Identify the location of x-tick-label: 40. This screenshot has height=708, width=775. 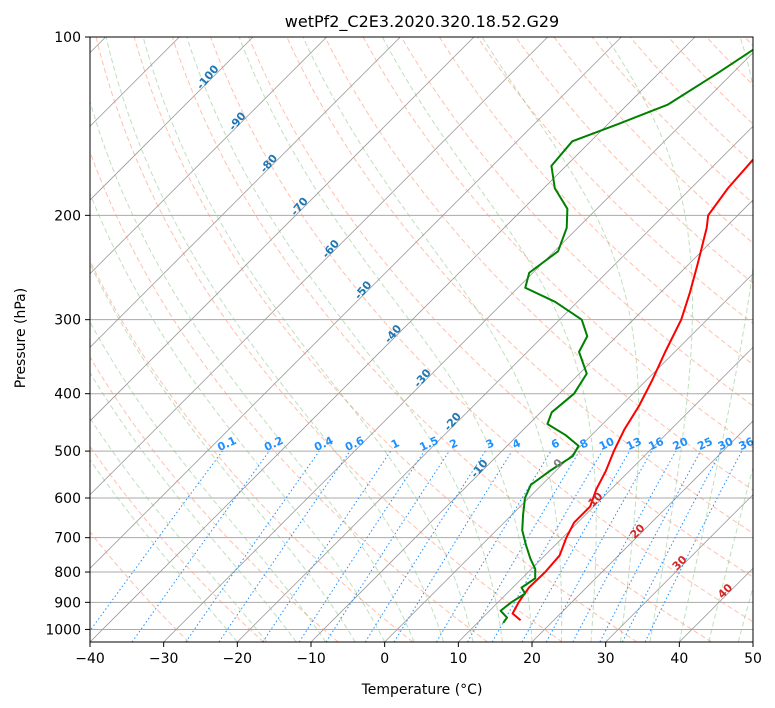
(679, 659).